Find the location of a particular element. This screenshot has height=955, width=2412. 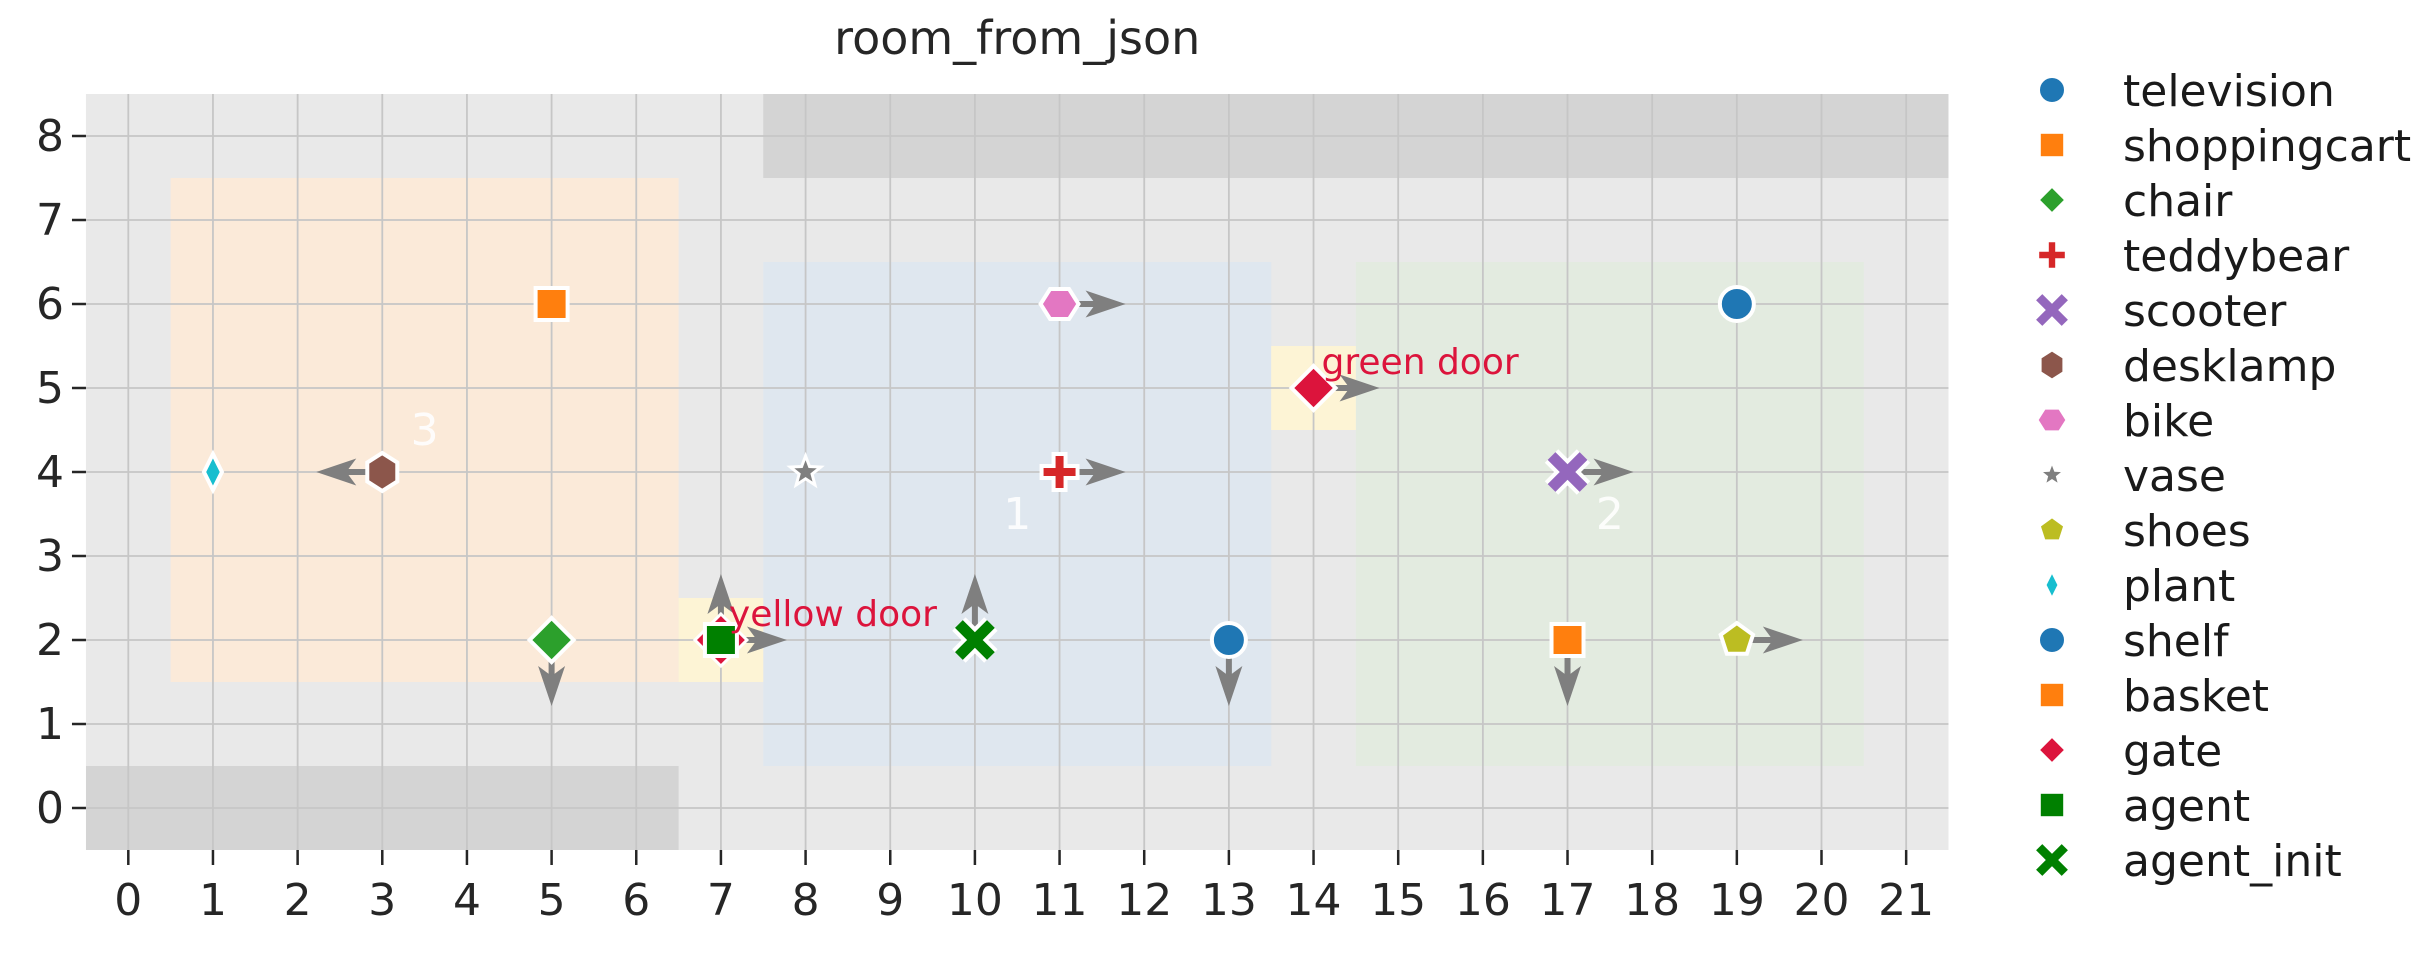

legend-item-shelf: shelf is located at coordinates (2133, 641).